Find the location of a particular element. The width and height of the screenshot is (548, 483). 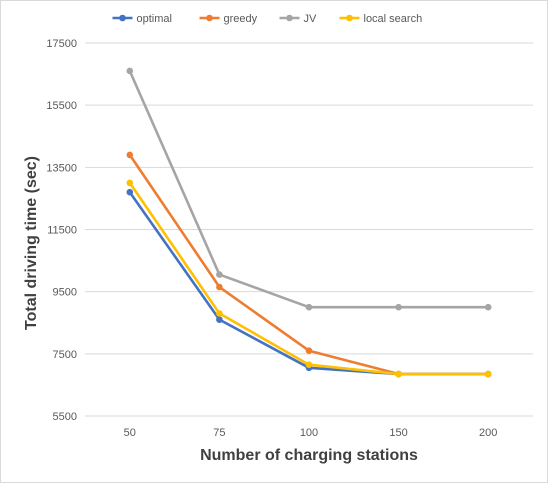

legend-marker-local-search is located at coordinates (349, 18).